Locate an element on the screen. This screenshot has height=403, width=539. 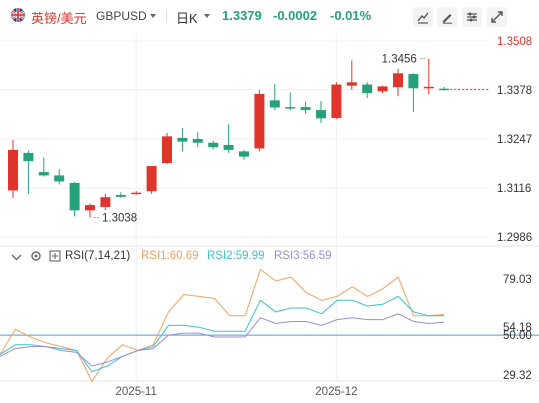
current-price: 1.3379 is located at coordinates (242, 15).